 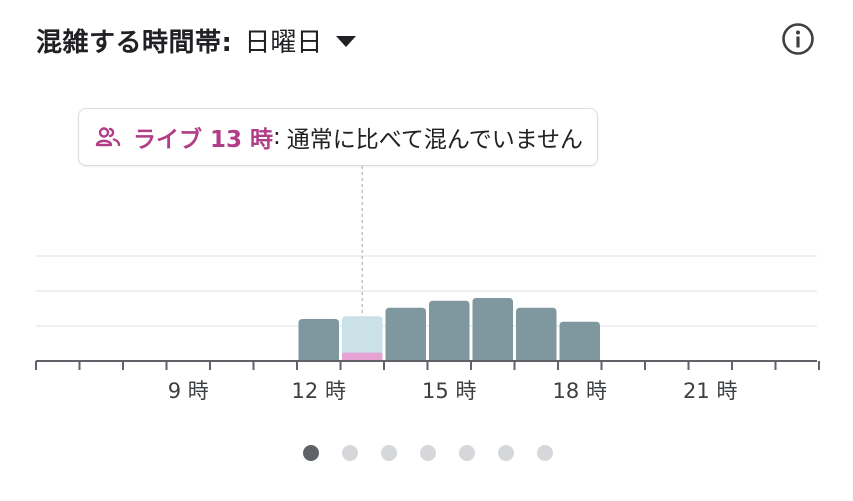 I want to click on x-tick-label: 18 時, so click(x=580, y=391).